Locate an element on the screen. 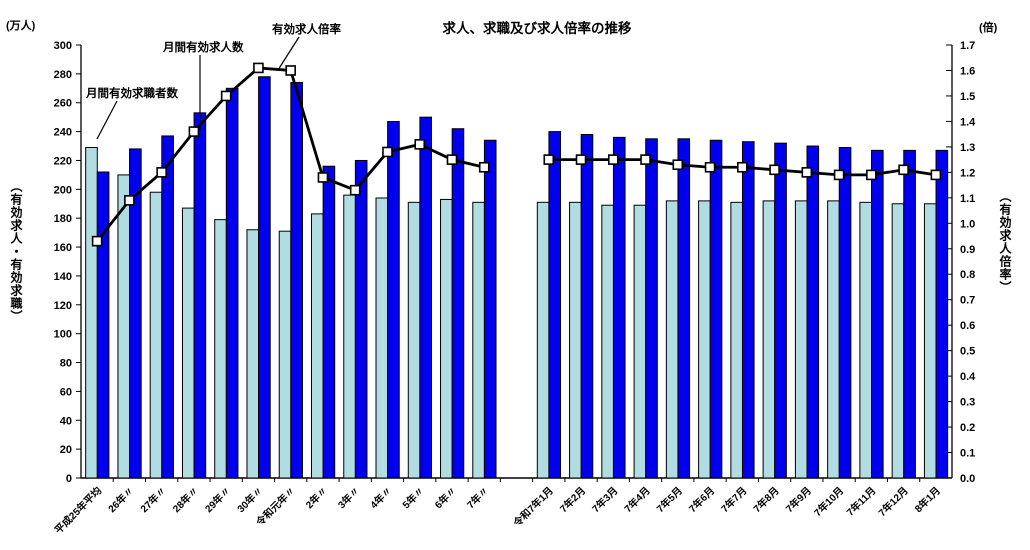 Image resolution: width=1030 pixels, height=550 pixels. x-category-label: 27年〃 is located at coordinates (153, 499).